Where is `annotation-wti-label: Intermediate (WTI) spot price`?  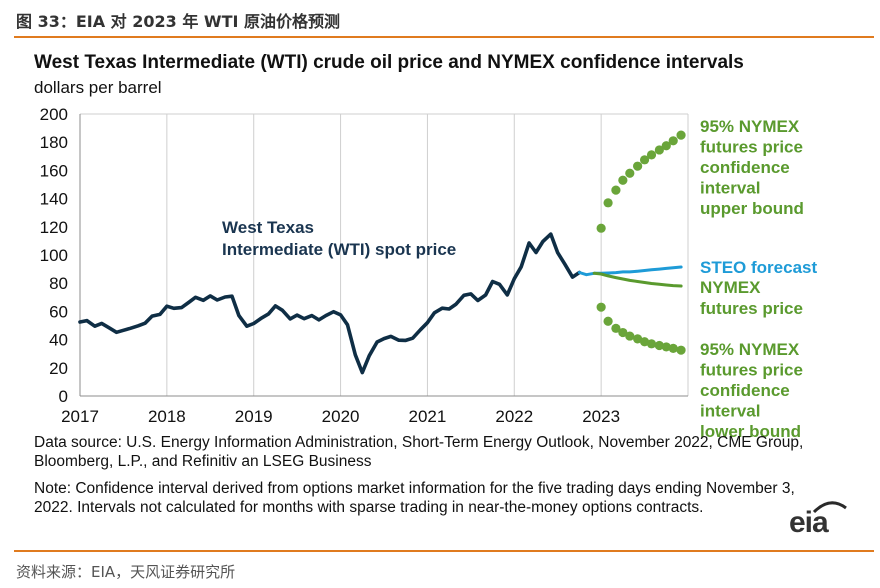 annotation-wti-label: Intermediate (WTI) spot price is located at coordinates (339, 249).